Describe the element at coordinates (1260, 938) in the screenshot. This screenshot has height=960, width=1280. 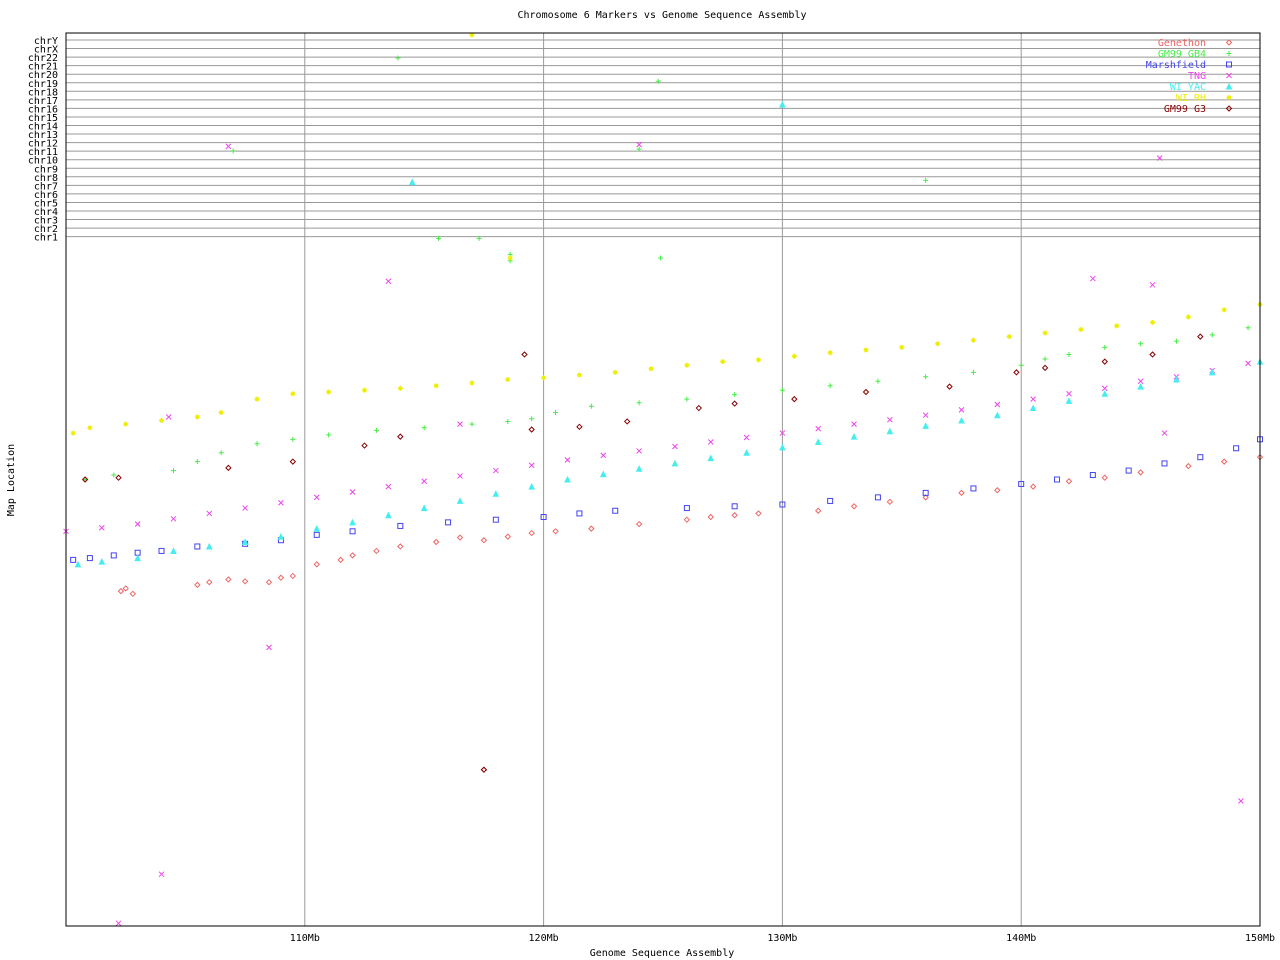
I see `x-tick-150Mb: 150Mb` at that location.